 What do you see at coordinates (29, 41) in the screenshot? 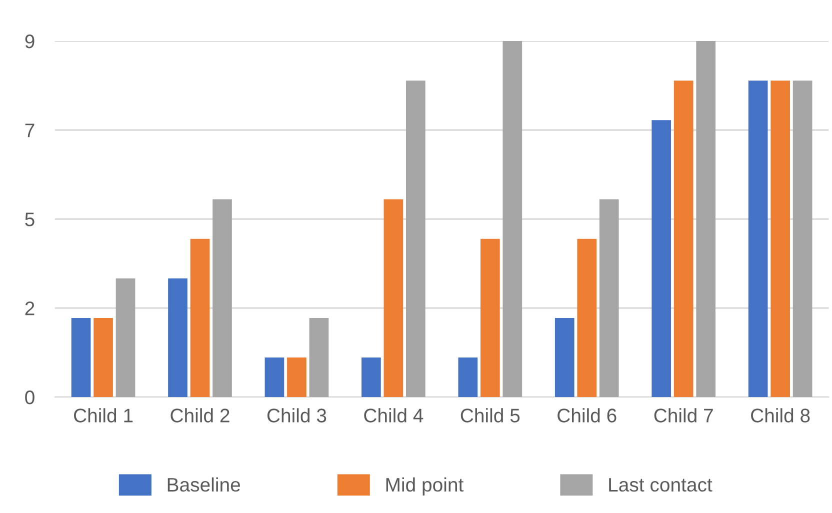
I see `y-tick-label: 9` at bounding box center [29, 41].